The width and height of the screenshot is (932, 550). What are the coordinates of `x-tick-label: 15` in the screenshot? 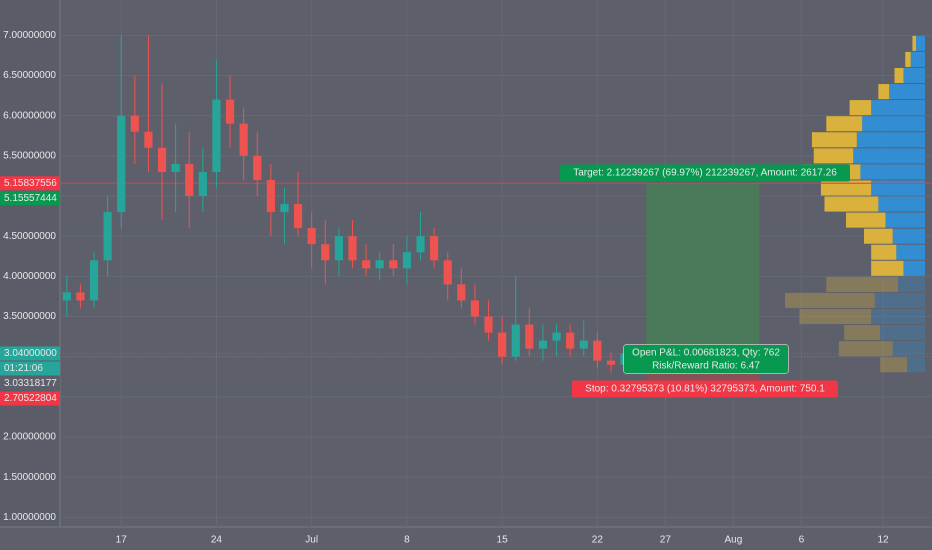 It's located at (503, 540).